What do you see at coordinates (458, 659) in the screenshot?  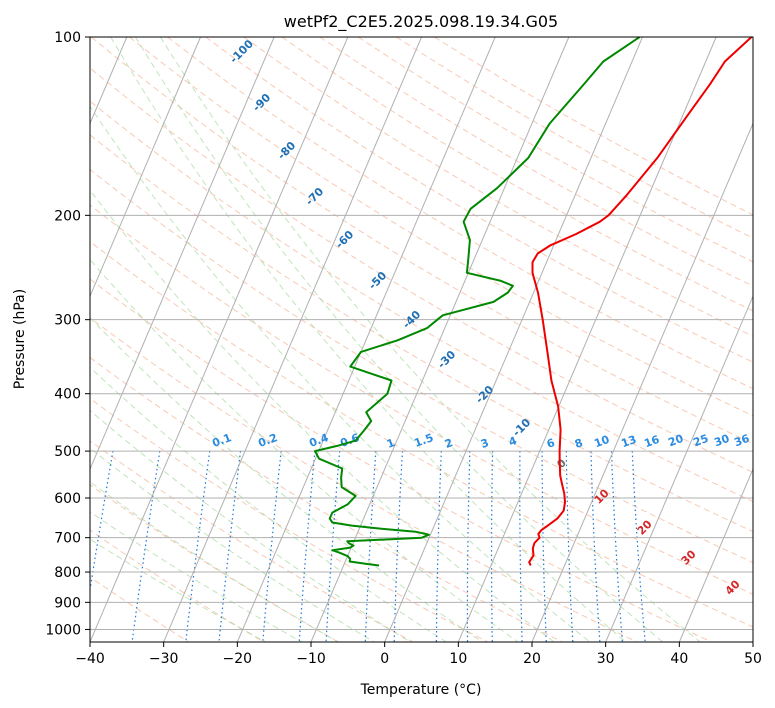 I see `x-tick-label: 10` at bounding box center [458, 659].